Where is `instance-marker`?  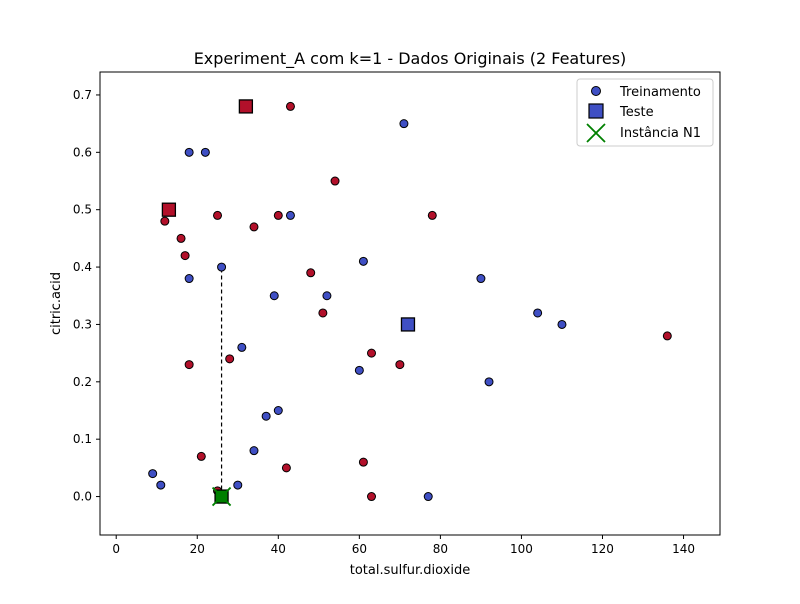
instance-marker is located at coordinates (221, 496).